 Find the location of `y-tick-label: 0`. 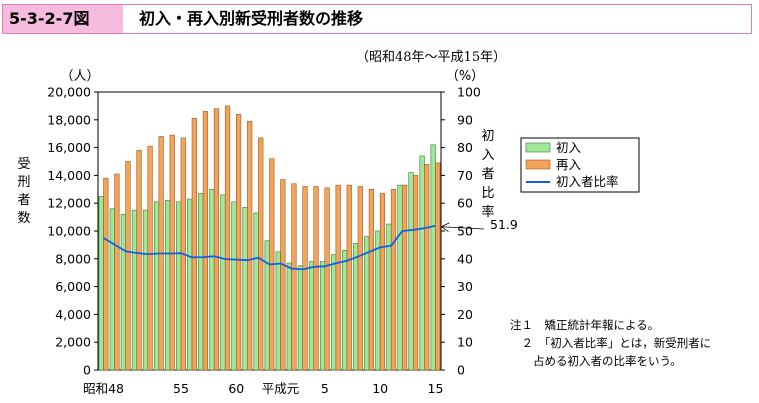

y-tick-label: 0 is located at coordinates (87, 370).